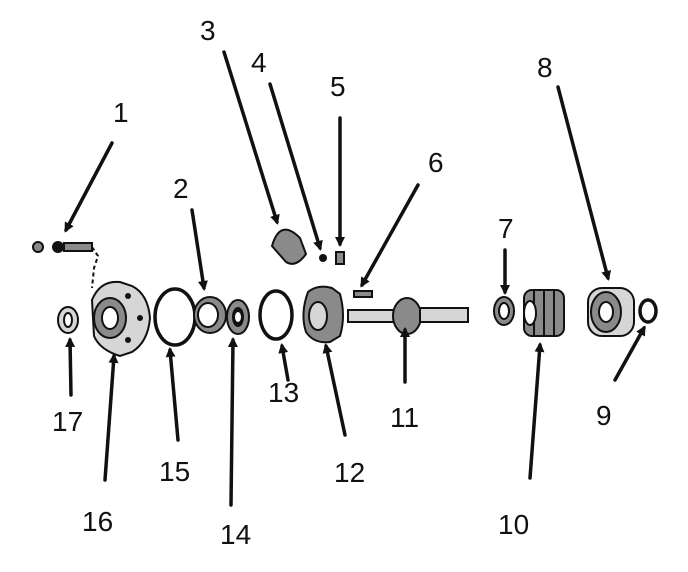 The height and width of the screenshot is (572, 688). What do you see at coordinates (121, 319) in the screenshot?
I see `part-16-housing` at bounding box center [121, 319].